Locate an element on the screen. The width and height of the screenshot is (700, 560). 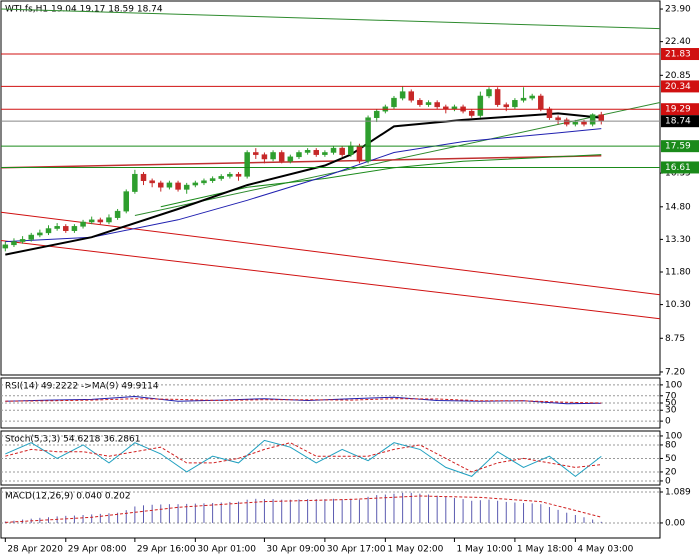
level-label: 17.59 is located at coordinates (678, 147).